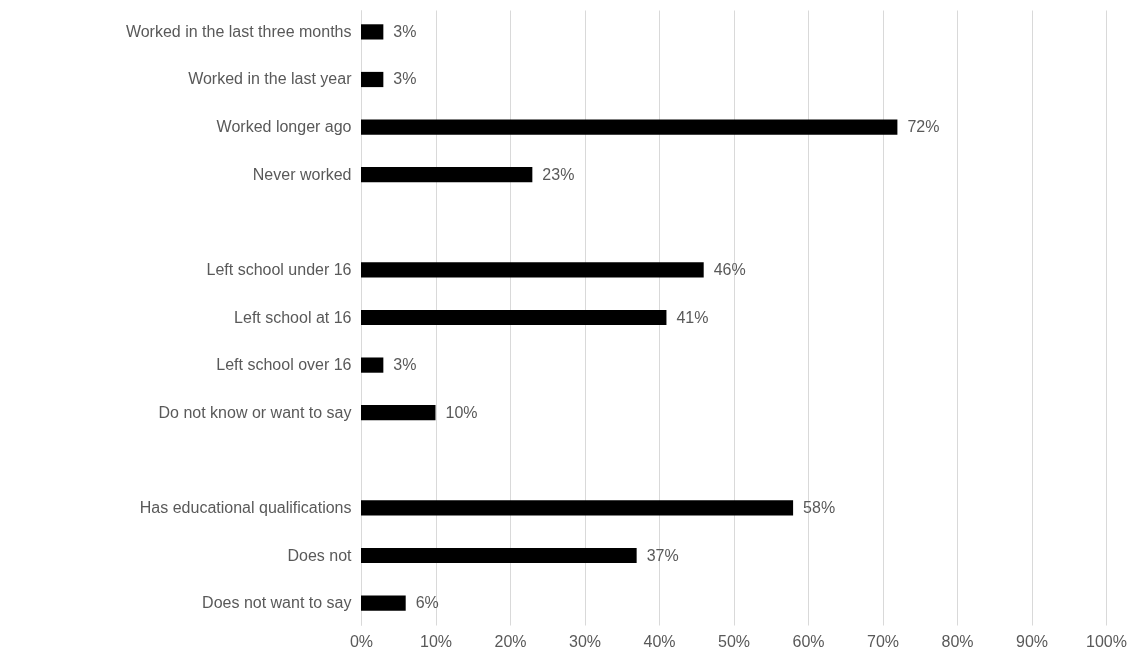  What do you see at coordinates (320, 555) in the screenshot?
I see `y-tick-label: Does not` at bounding box center [320, 555].